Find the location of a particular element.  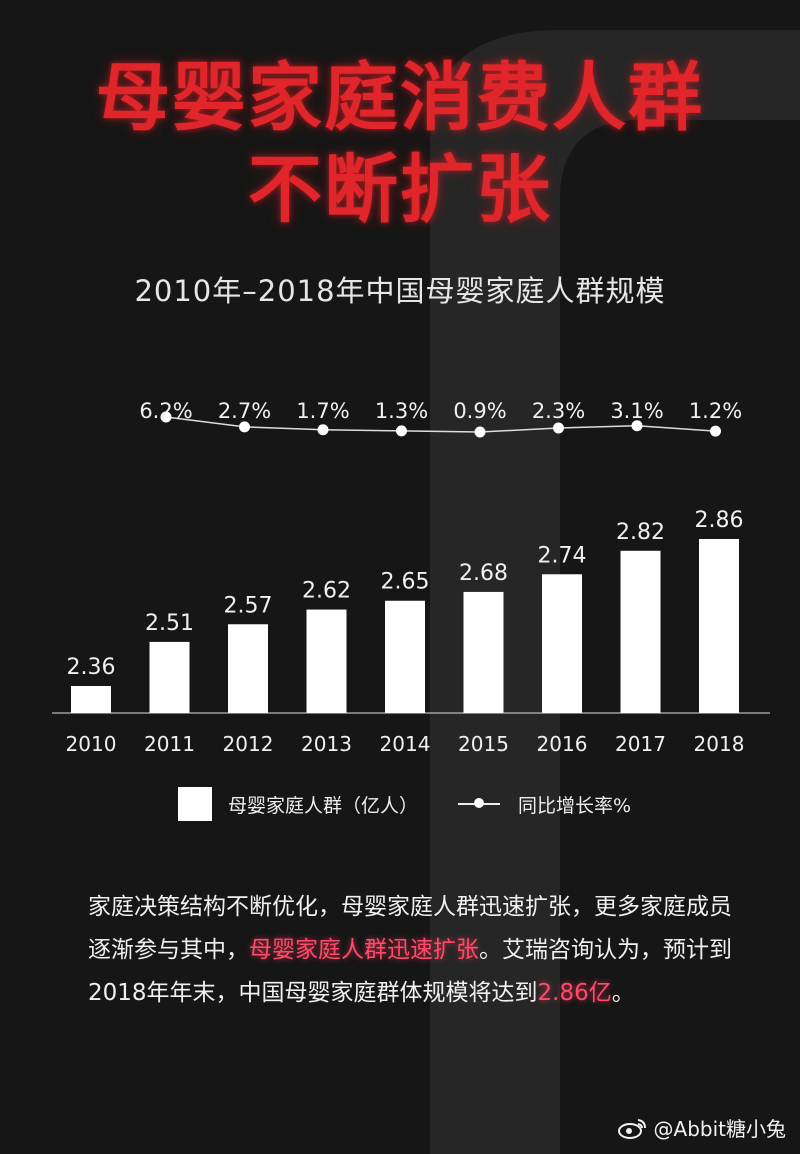

description-highlight-1: 母婴家庭人群迅速扩张 is located at coordinates (364, 950).